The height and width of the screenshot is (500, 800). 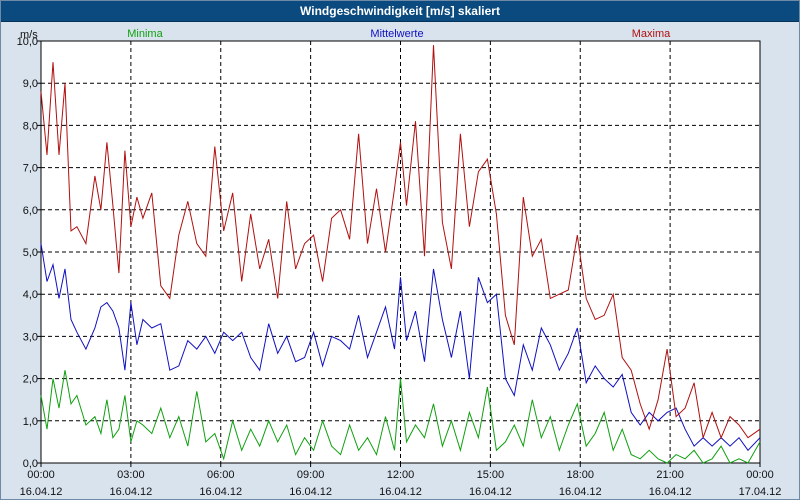 I want to click on window-title: Windgeschwindigkeit [m/s] skaliert, so click(x=400, y=11).